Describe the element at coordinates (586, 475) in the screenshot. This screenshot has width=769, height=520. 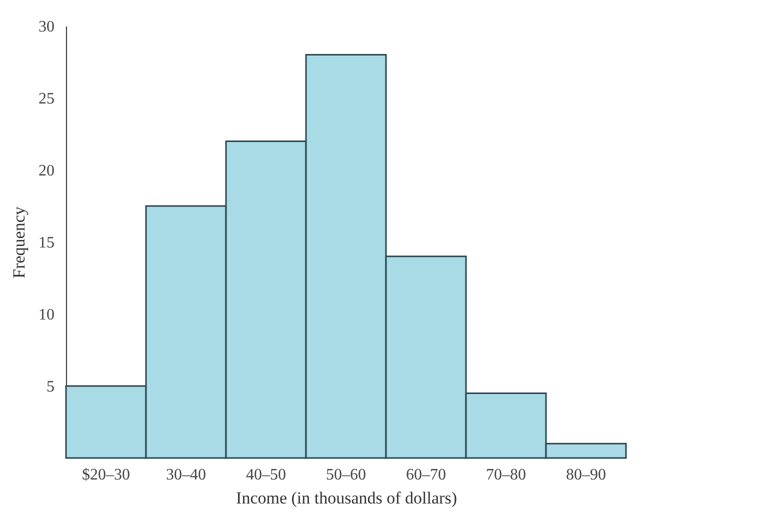
I see `x-tick-label: 80–90` at that location.